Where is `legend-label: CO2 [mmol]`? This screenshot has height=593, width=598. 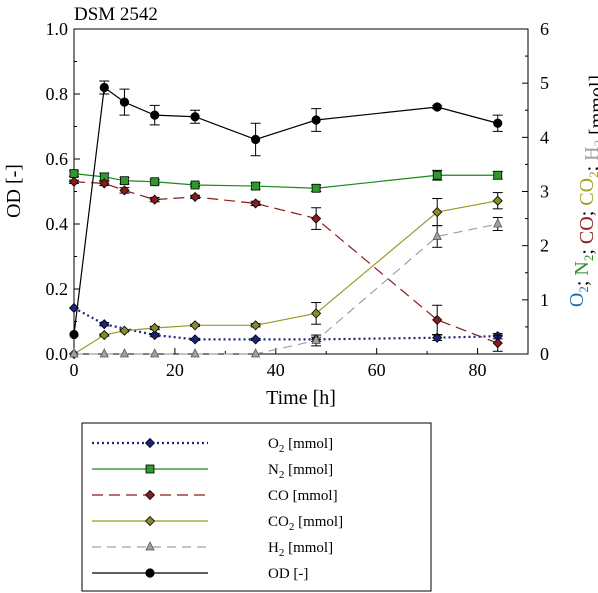 legend-label: CO2 [mmol] is located at coordinates (305, 523).